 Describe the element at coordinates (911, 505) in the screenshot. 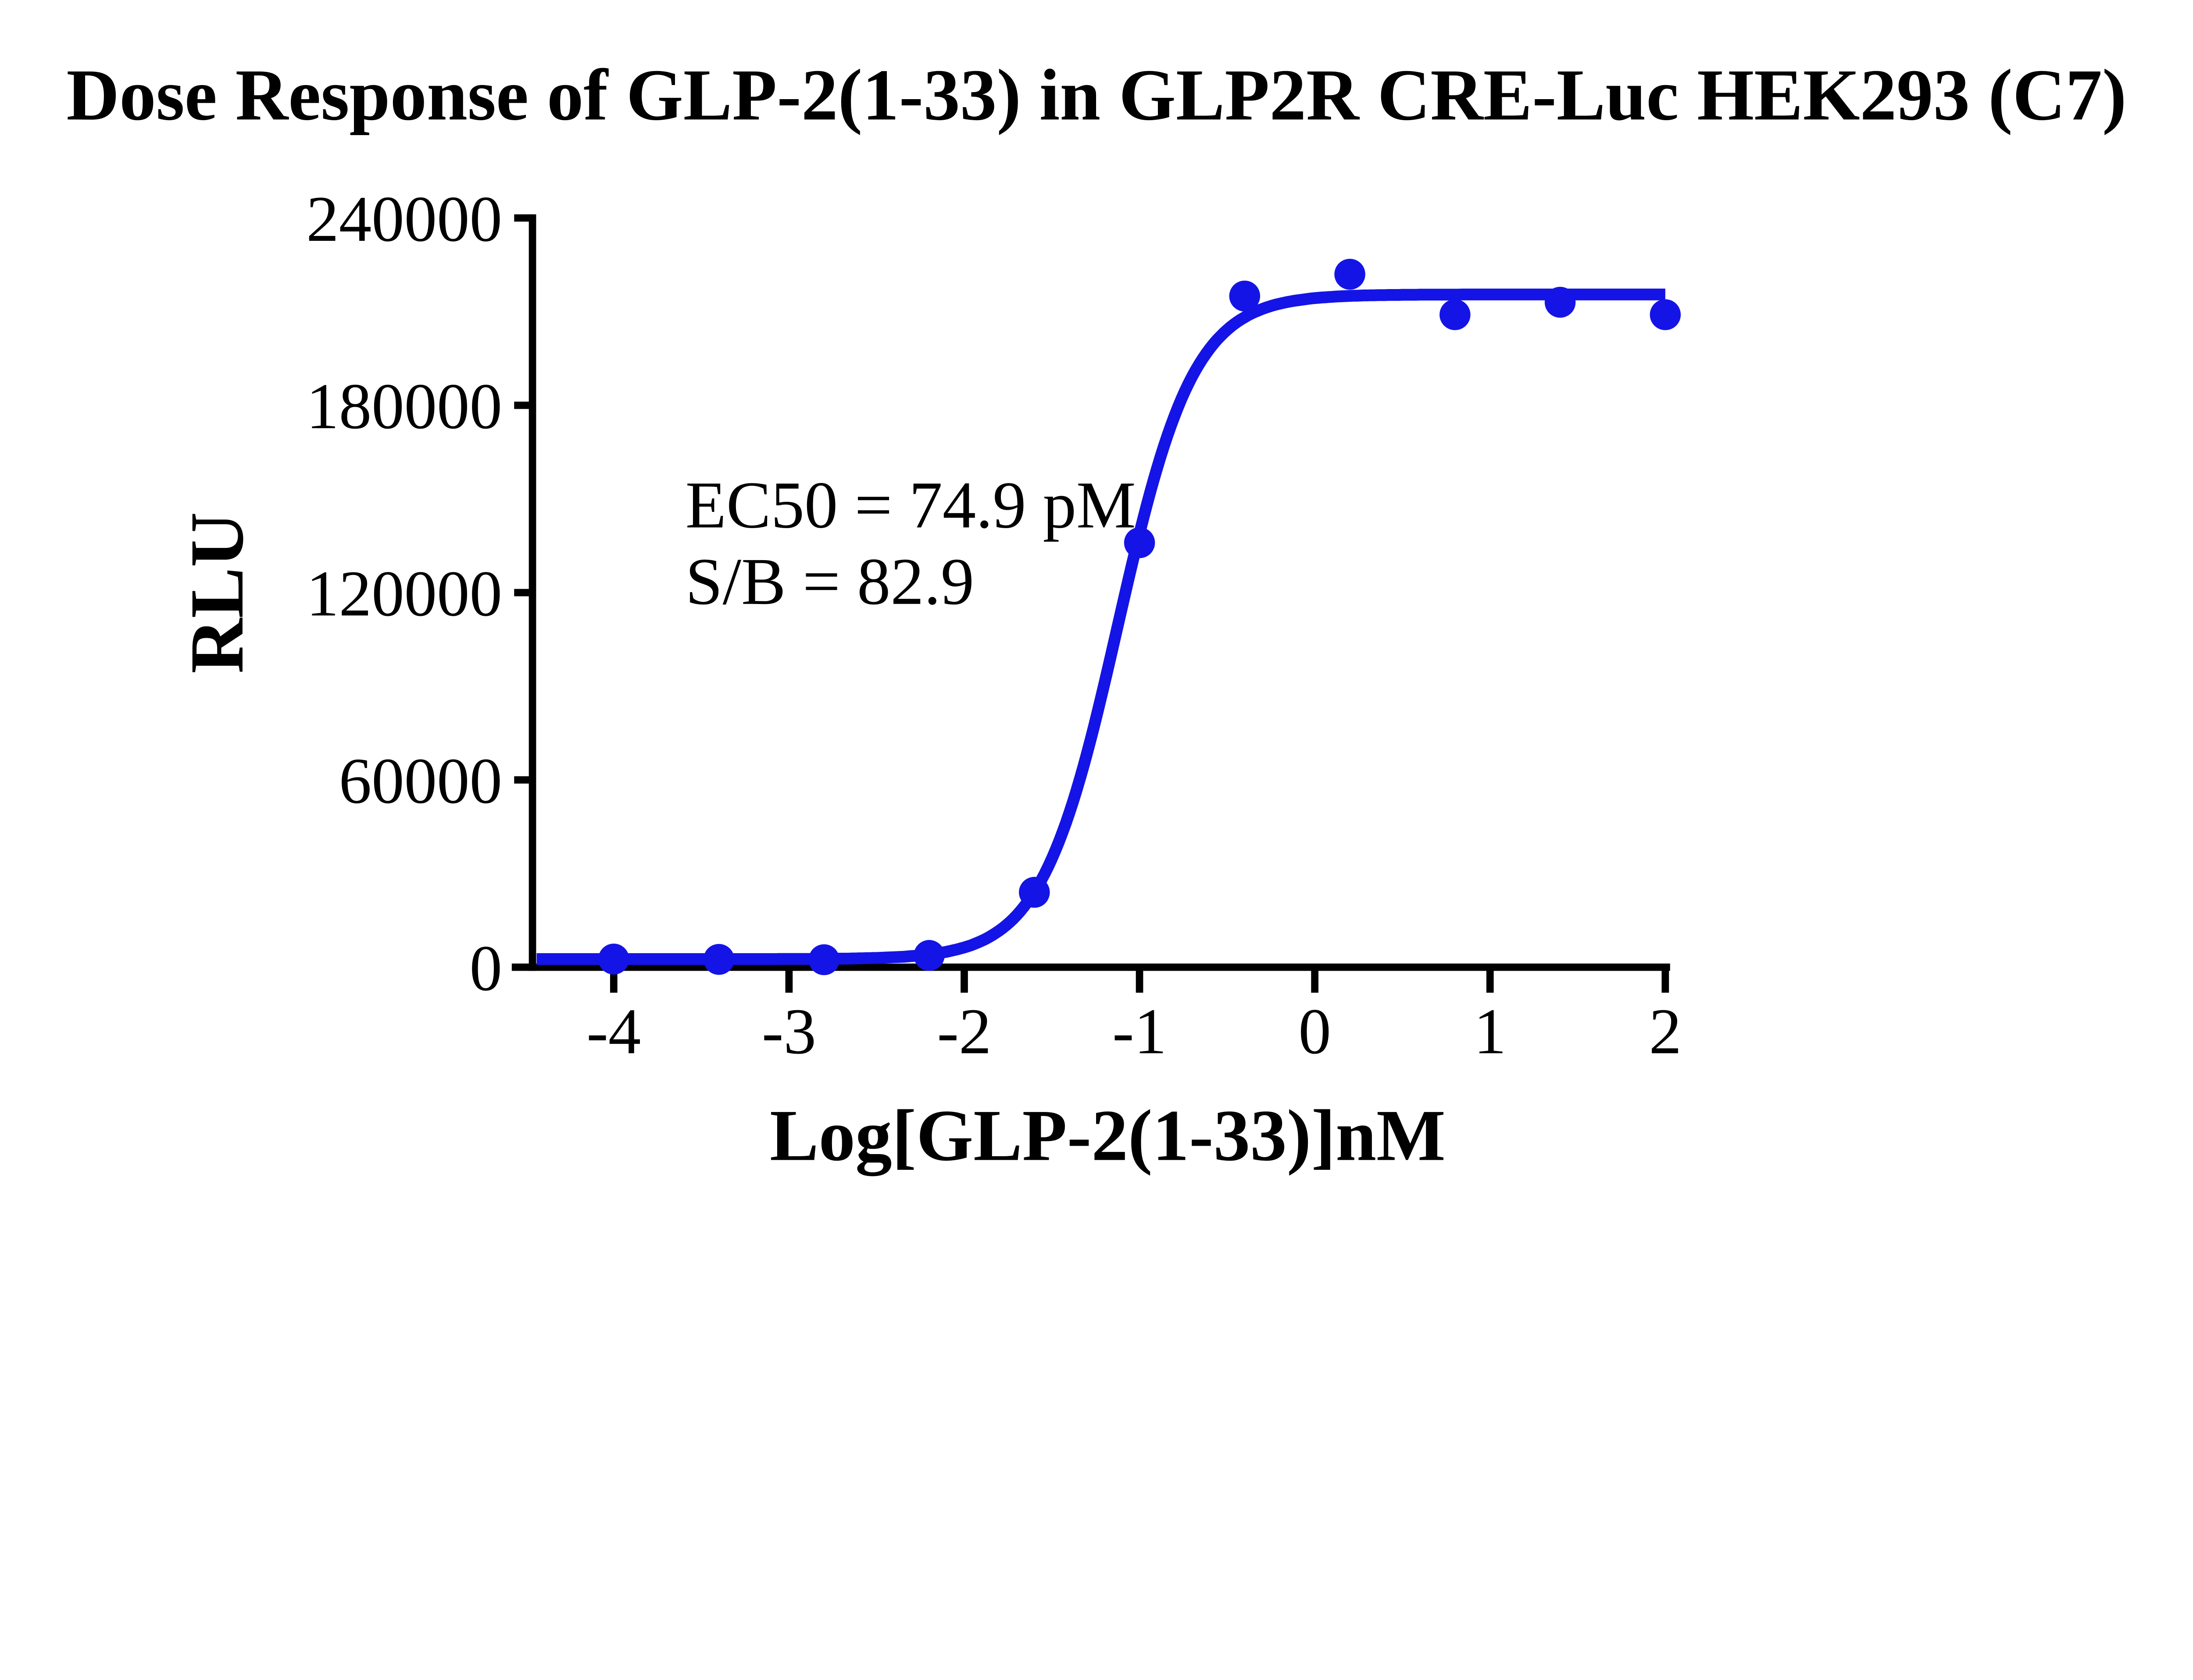

I see `ec50-annotation: EC50 = 74.9 pM` at that location.